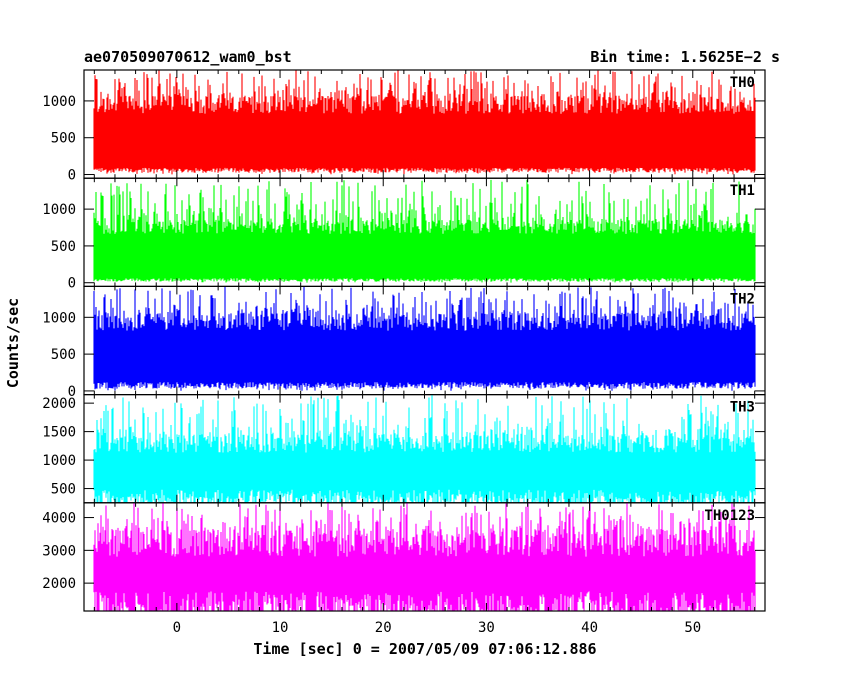  Describe the element at coordinates (177, 628) in the screenshot. I see `x-tick-label: 0` at that location.